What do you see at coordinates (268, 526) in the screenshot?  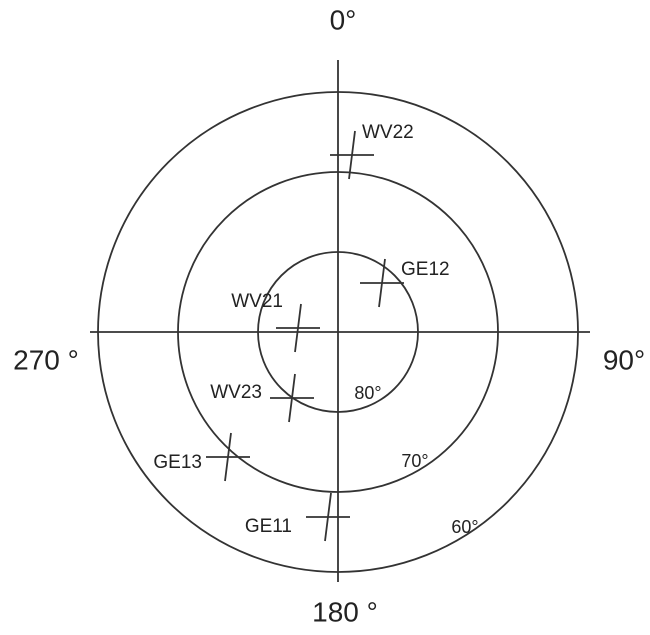 I see `satellite-label: GE11` at bounding box center [268, 526].